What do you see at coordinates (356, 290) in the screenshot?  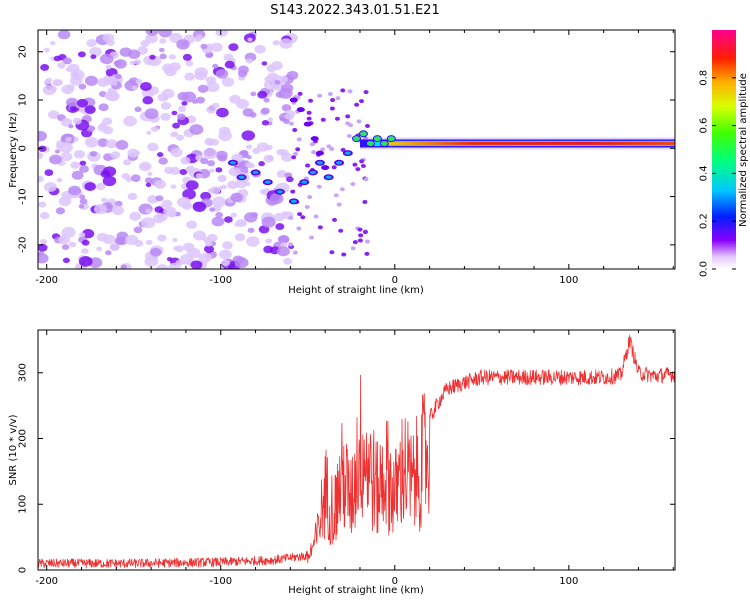 I see `spectrogram-x-label: Height of straight line (km)` at bounding box center [356, 290].